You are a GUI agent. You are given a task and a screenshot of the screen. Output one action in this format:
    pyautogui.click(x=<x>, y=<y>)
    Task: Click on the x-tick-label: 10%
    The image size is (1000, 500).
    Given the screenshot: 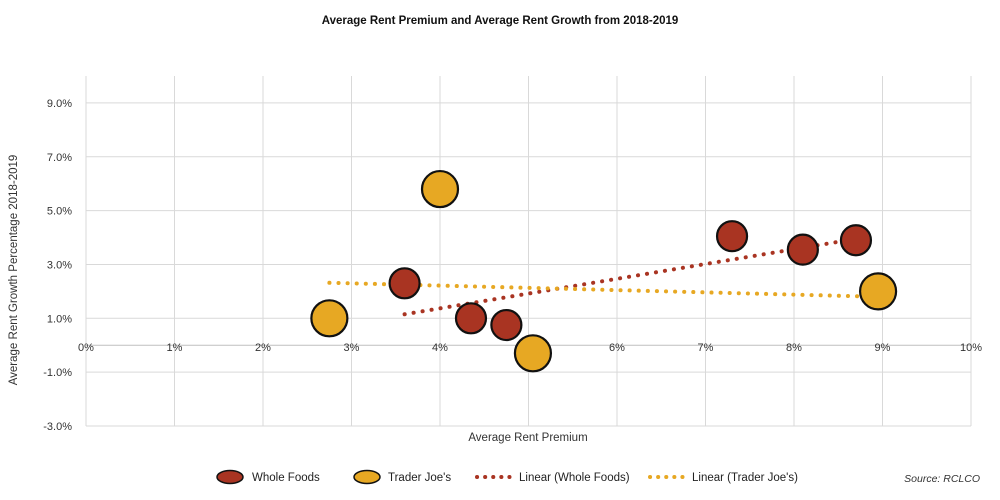 What is the action you would take?
    pyautogui.click(x=971, y=348)
    